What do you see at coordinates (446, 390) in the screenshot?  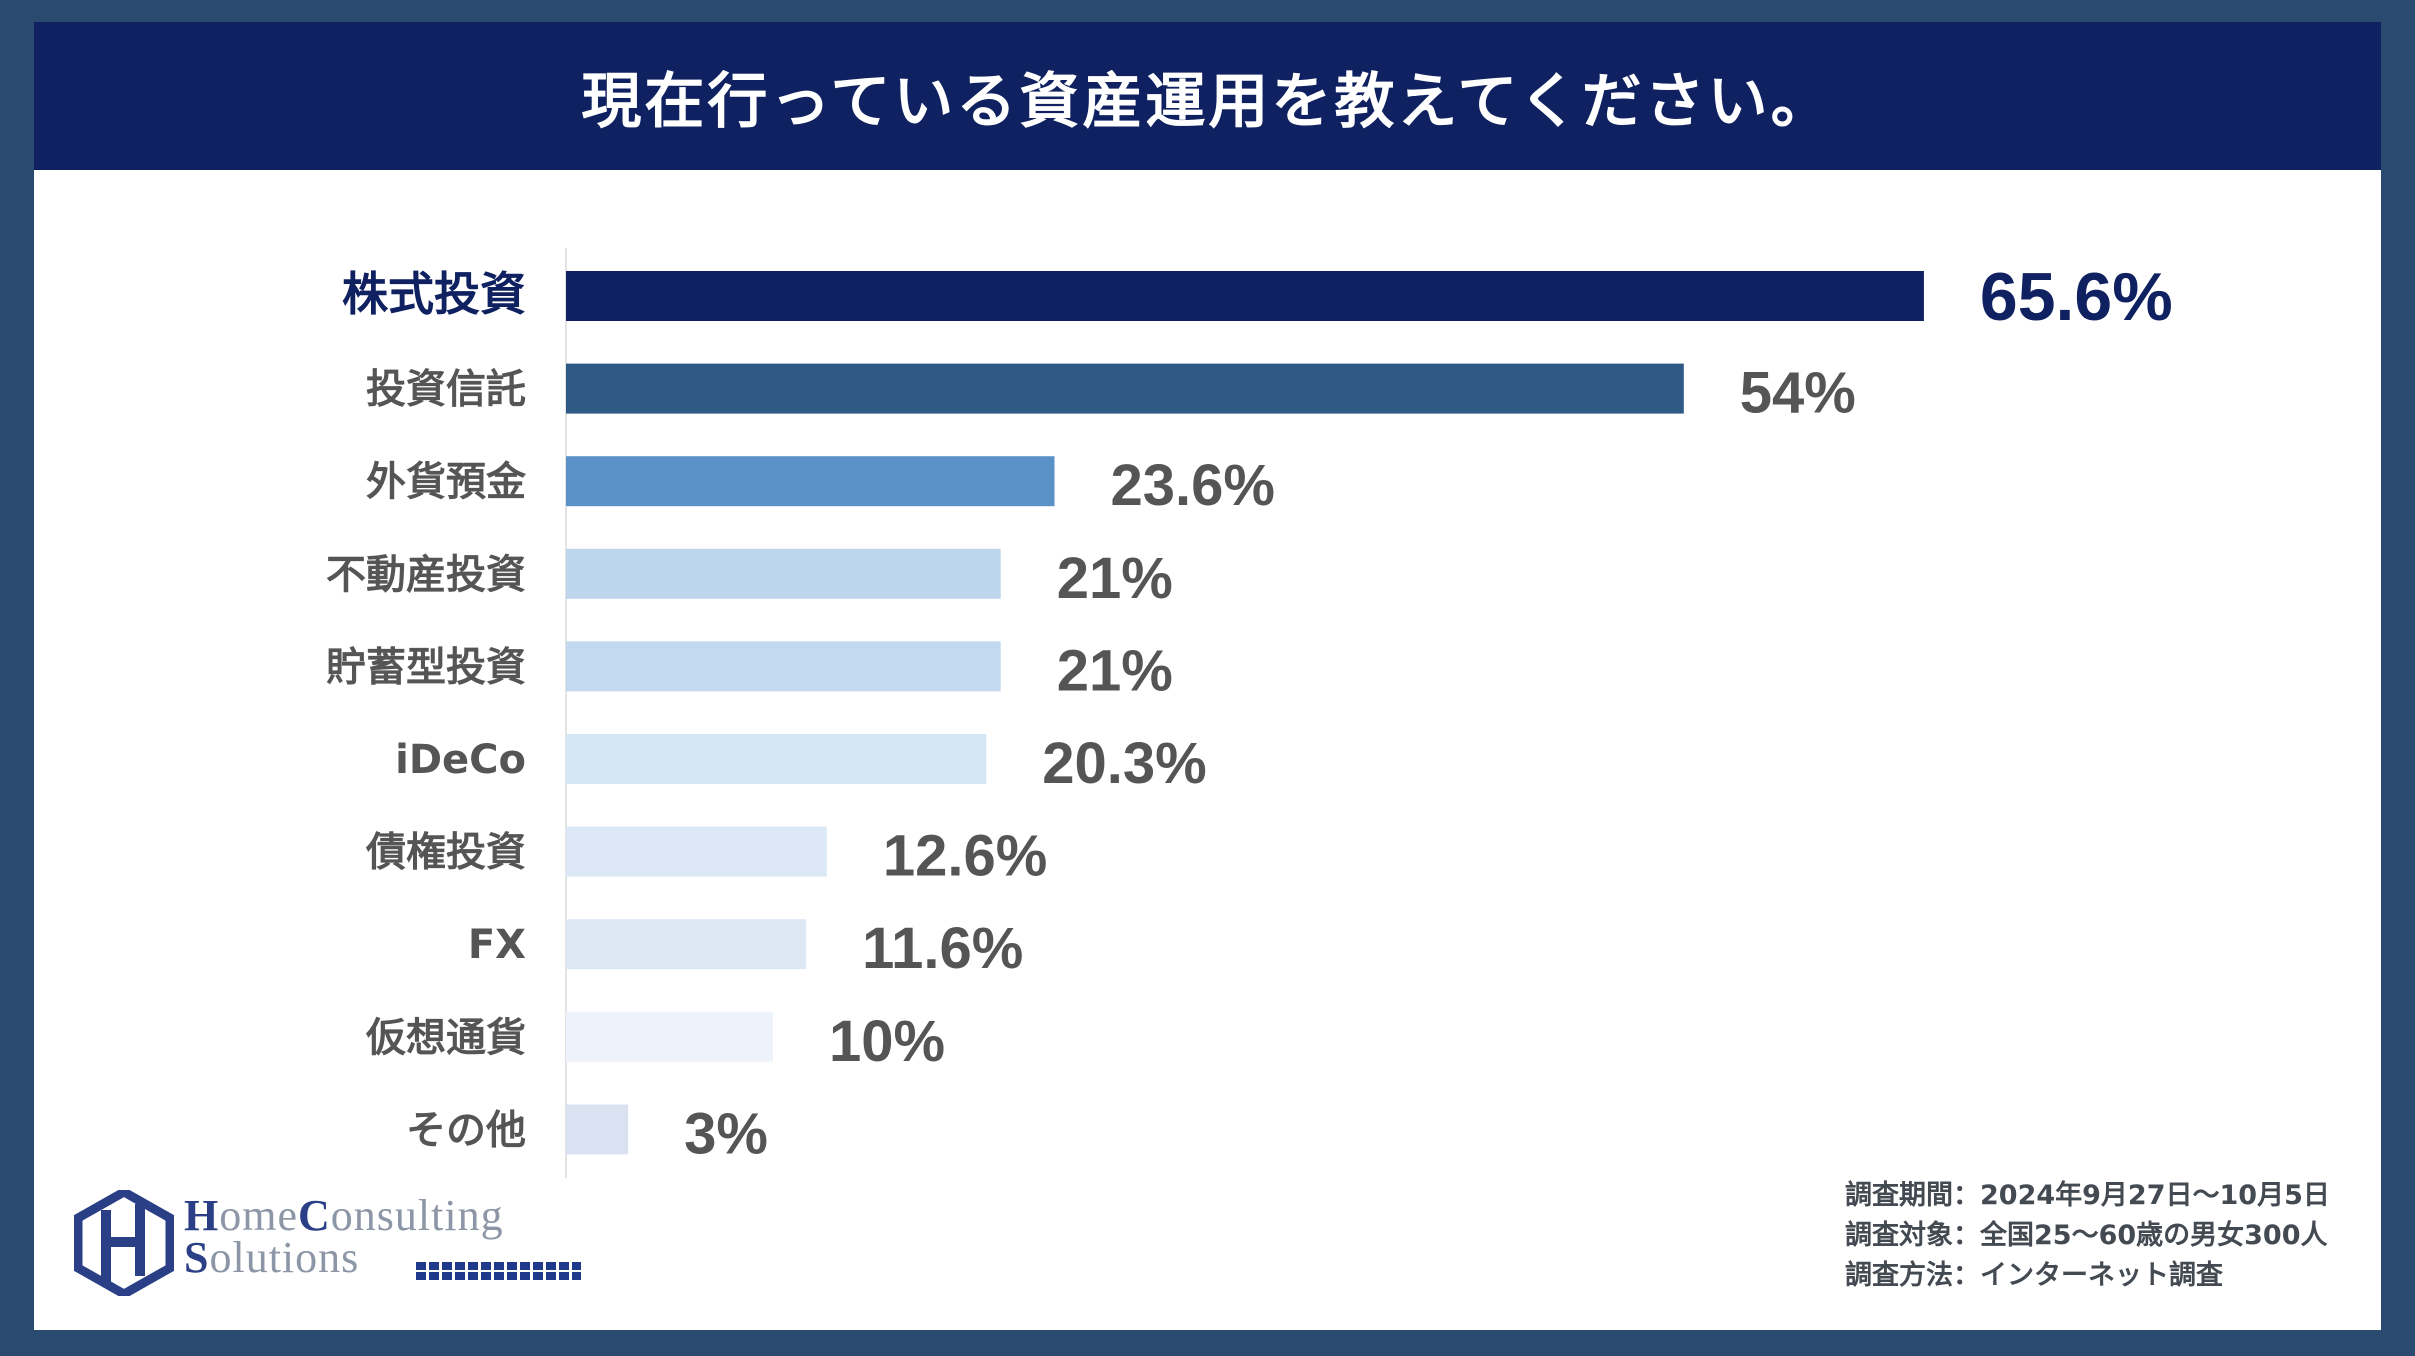 I see `category-label-1: 投資信託` at bounding box center [446, 390].